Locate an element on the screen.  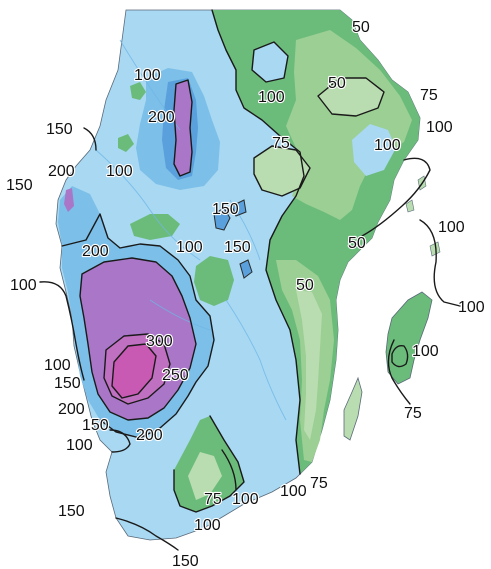
band-100-east-lake is located at coordinates (270, 62).